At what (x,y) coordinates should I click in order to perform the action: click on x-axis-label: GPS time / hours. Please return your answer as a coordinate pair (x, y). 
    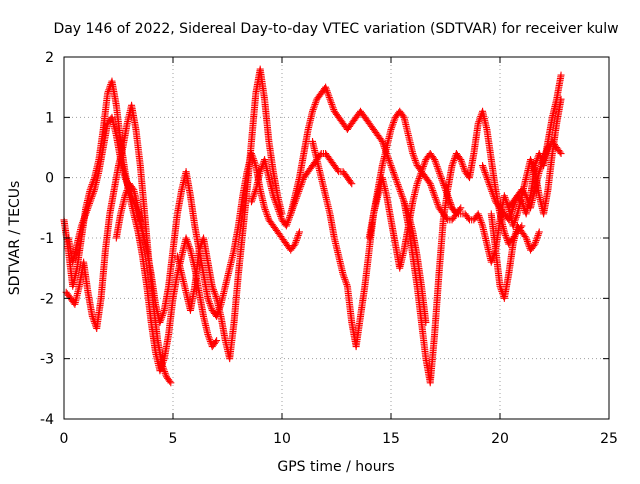
    Looking at the image, I should click on (335, 467).